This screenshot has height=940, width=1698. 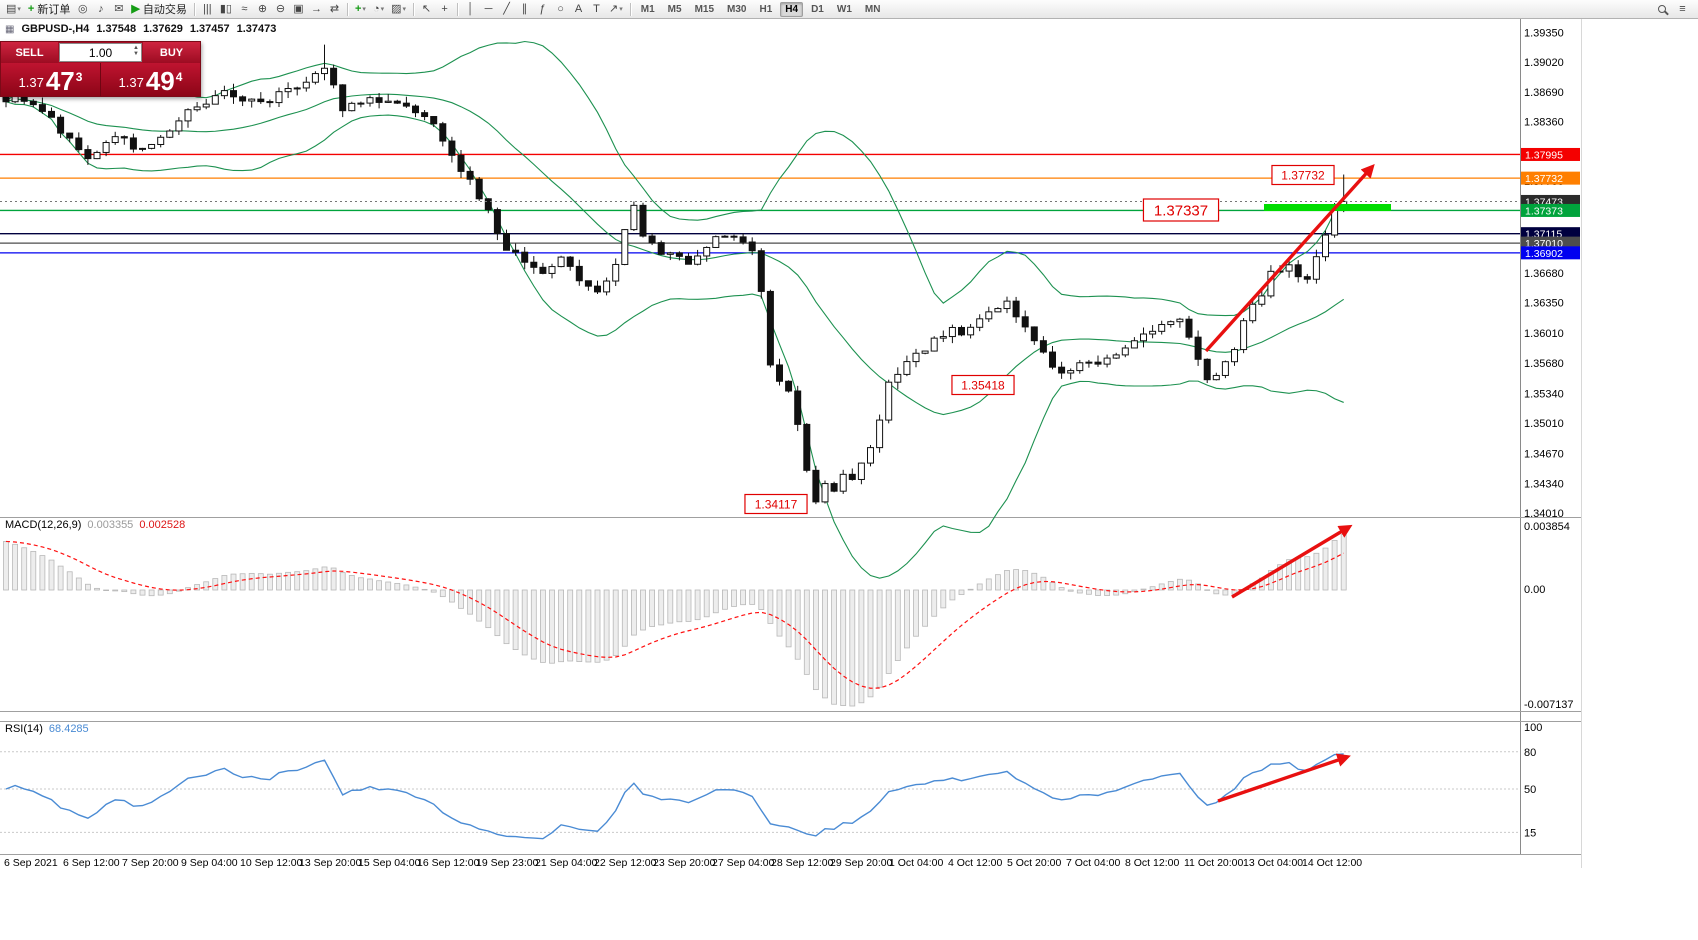 I want to click on autotrade-button: ▶ 自动交易, so click(x=158, y=9).